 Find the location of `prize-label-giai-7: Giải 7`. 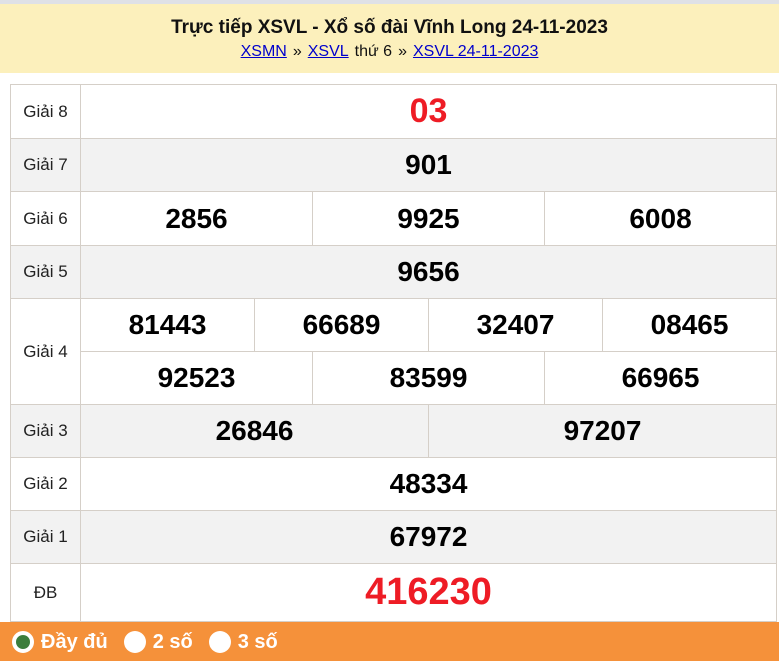

prize-label-giai-7: Giải 7 is located at coordinates (45, 165).